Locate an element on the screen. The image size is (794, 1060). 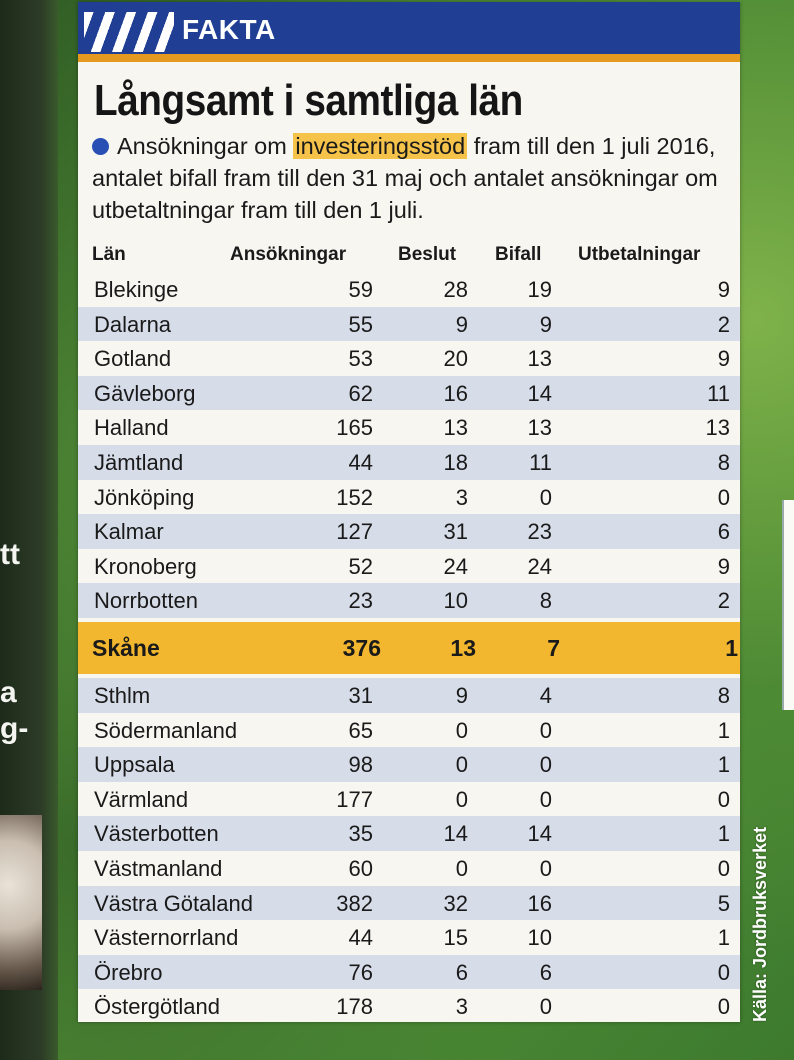
table-row: Gävleborg 62 16 14 11 is located at coordinates (409, 393).